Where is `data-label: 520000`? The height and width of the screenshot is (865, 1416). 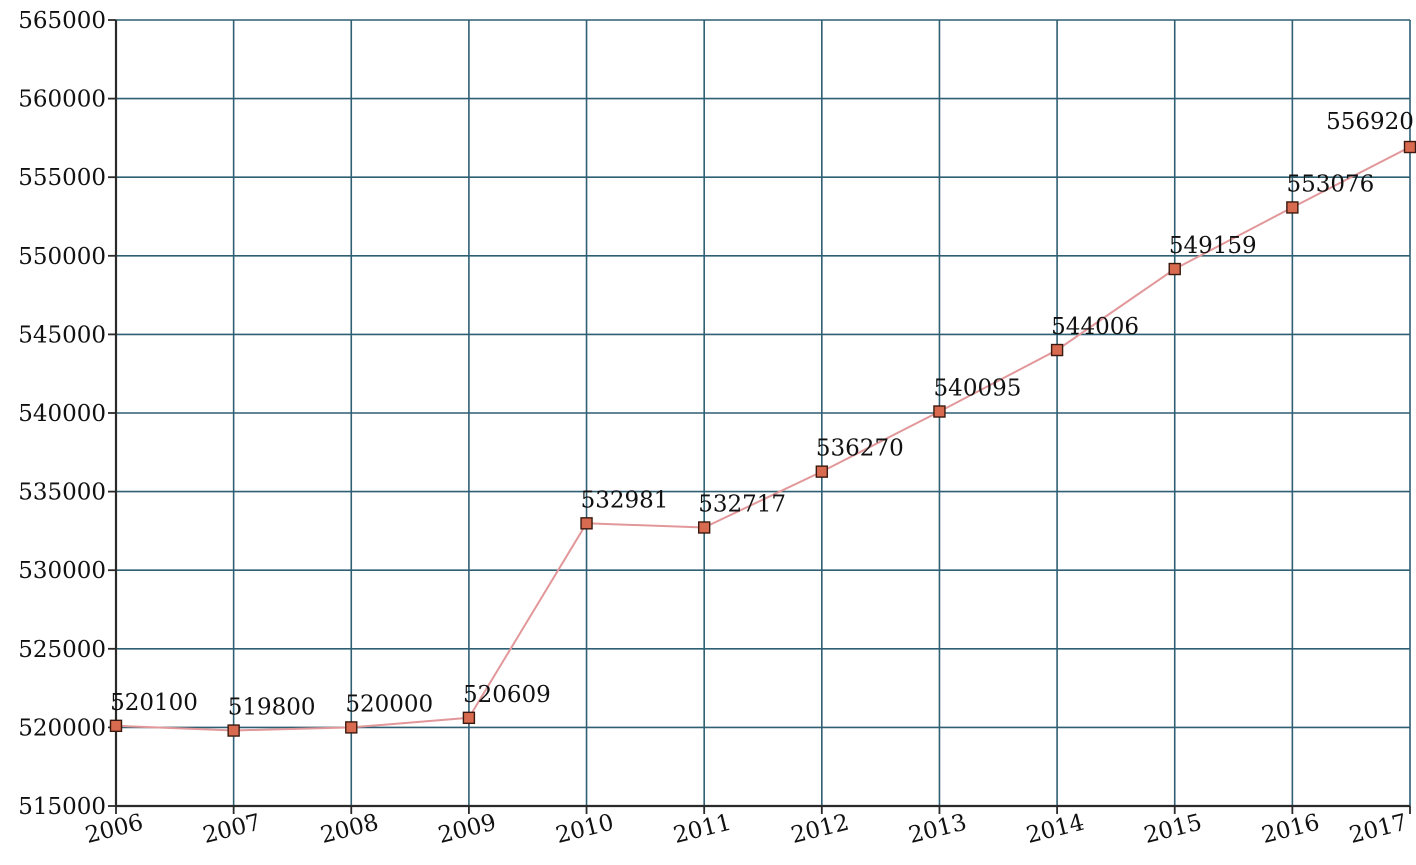
data-label: 520000 is located at coordinates (389, 704).